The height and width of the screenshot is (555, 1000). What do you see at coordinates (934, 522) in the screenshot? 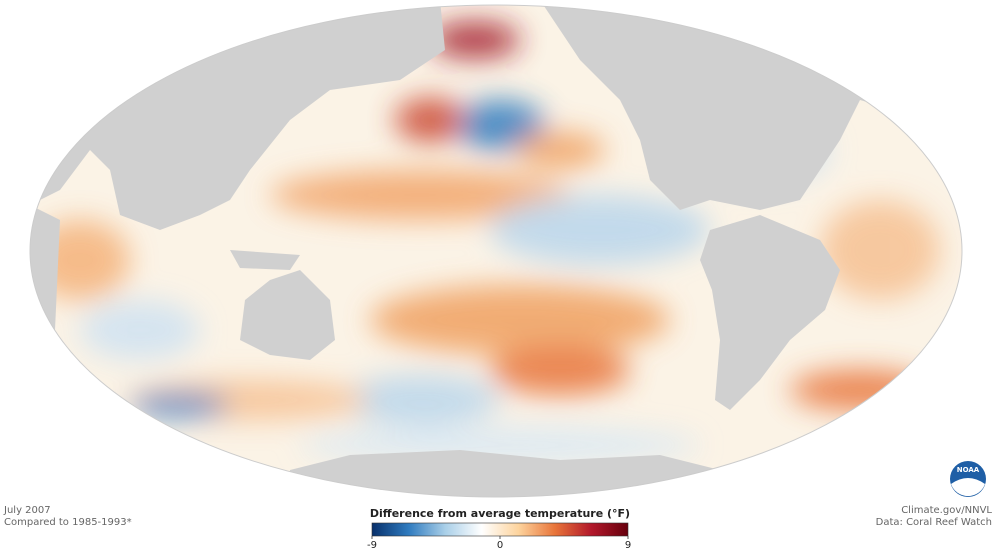
I see `data-credit: Data: Coral Reef Watch` at bounding box center [934, 522].